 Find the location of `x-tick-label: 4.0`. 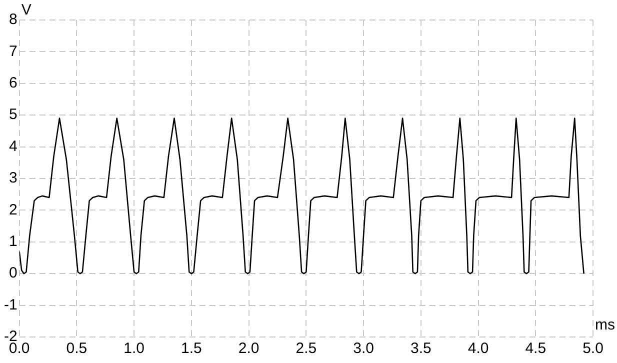

x-tick-label: 4.0 is located at coordinates (478, 349).